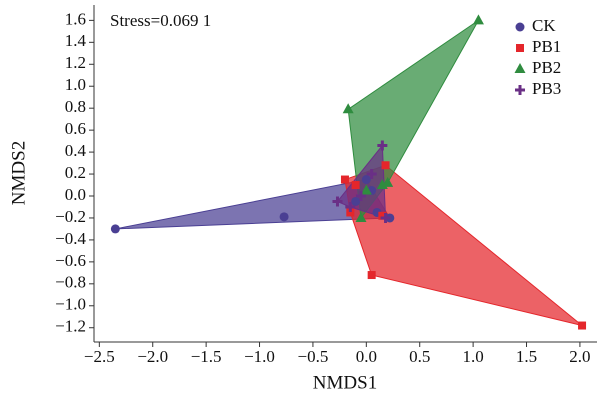 The image size is (610, 401). What do you see at coordinates (75, 18) in the screenshot?
I see `y-tick-label: 1.6` at bounding box center [75, 18].